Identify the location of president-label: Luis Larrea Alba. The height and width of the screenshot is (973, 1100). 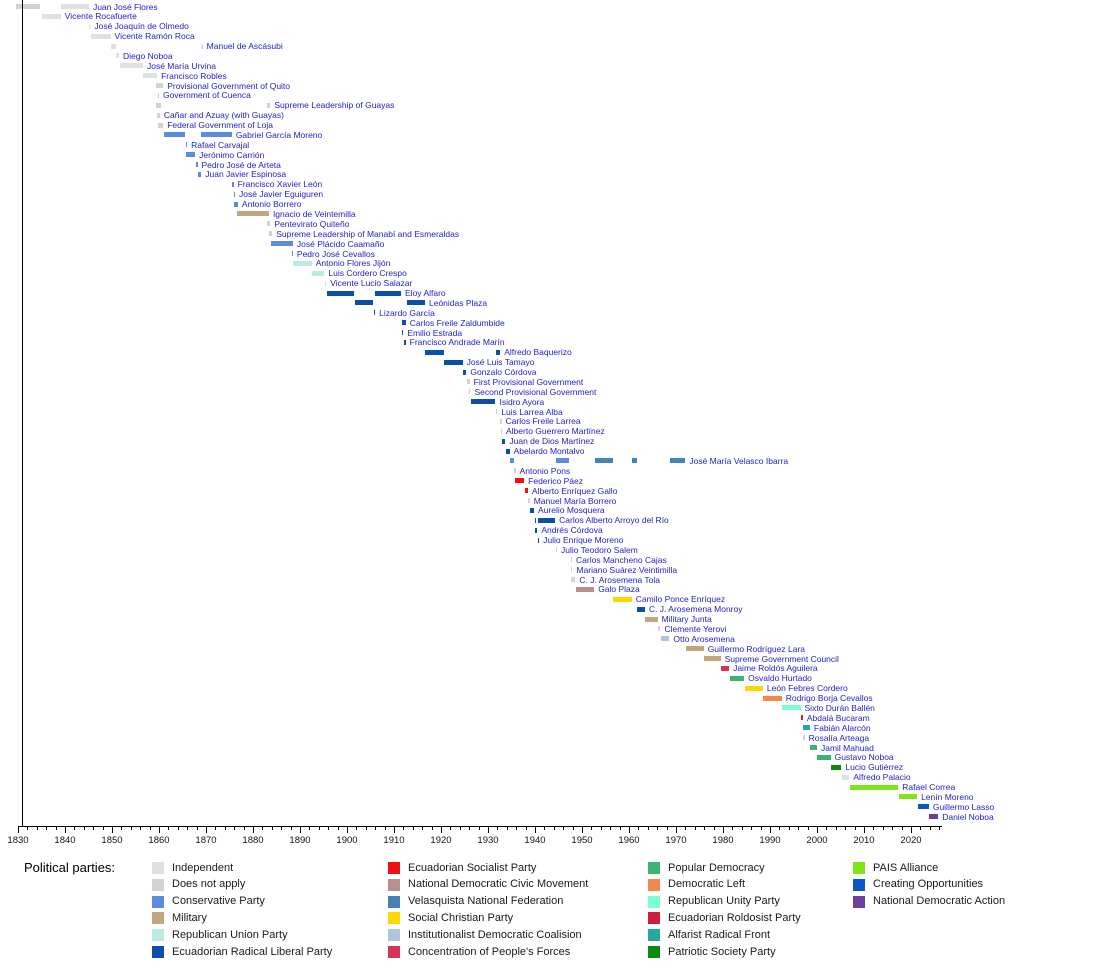
(532, 411).